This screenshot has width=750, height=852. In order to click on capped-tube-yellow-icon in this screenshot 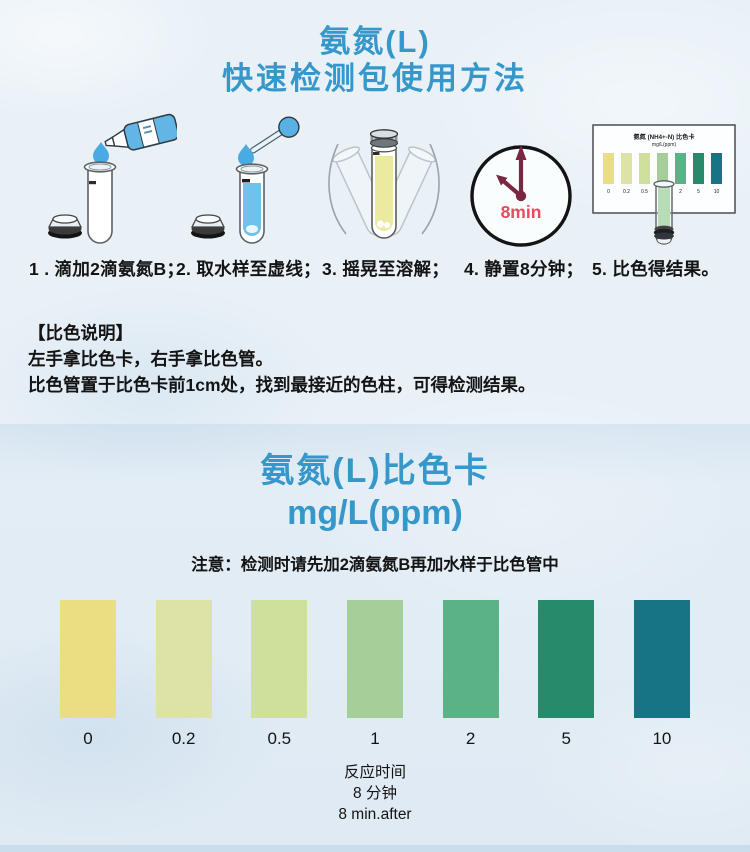, I will do `click(384, 184)`.